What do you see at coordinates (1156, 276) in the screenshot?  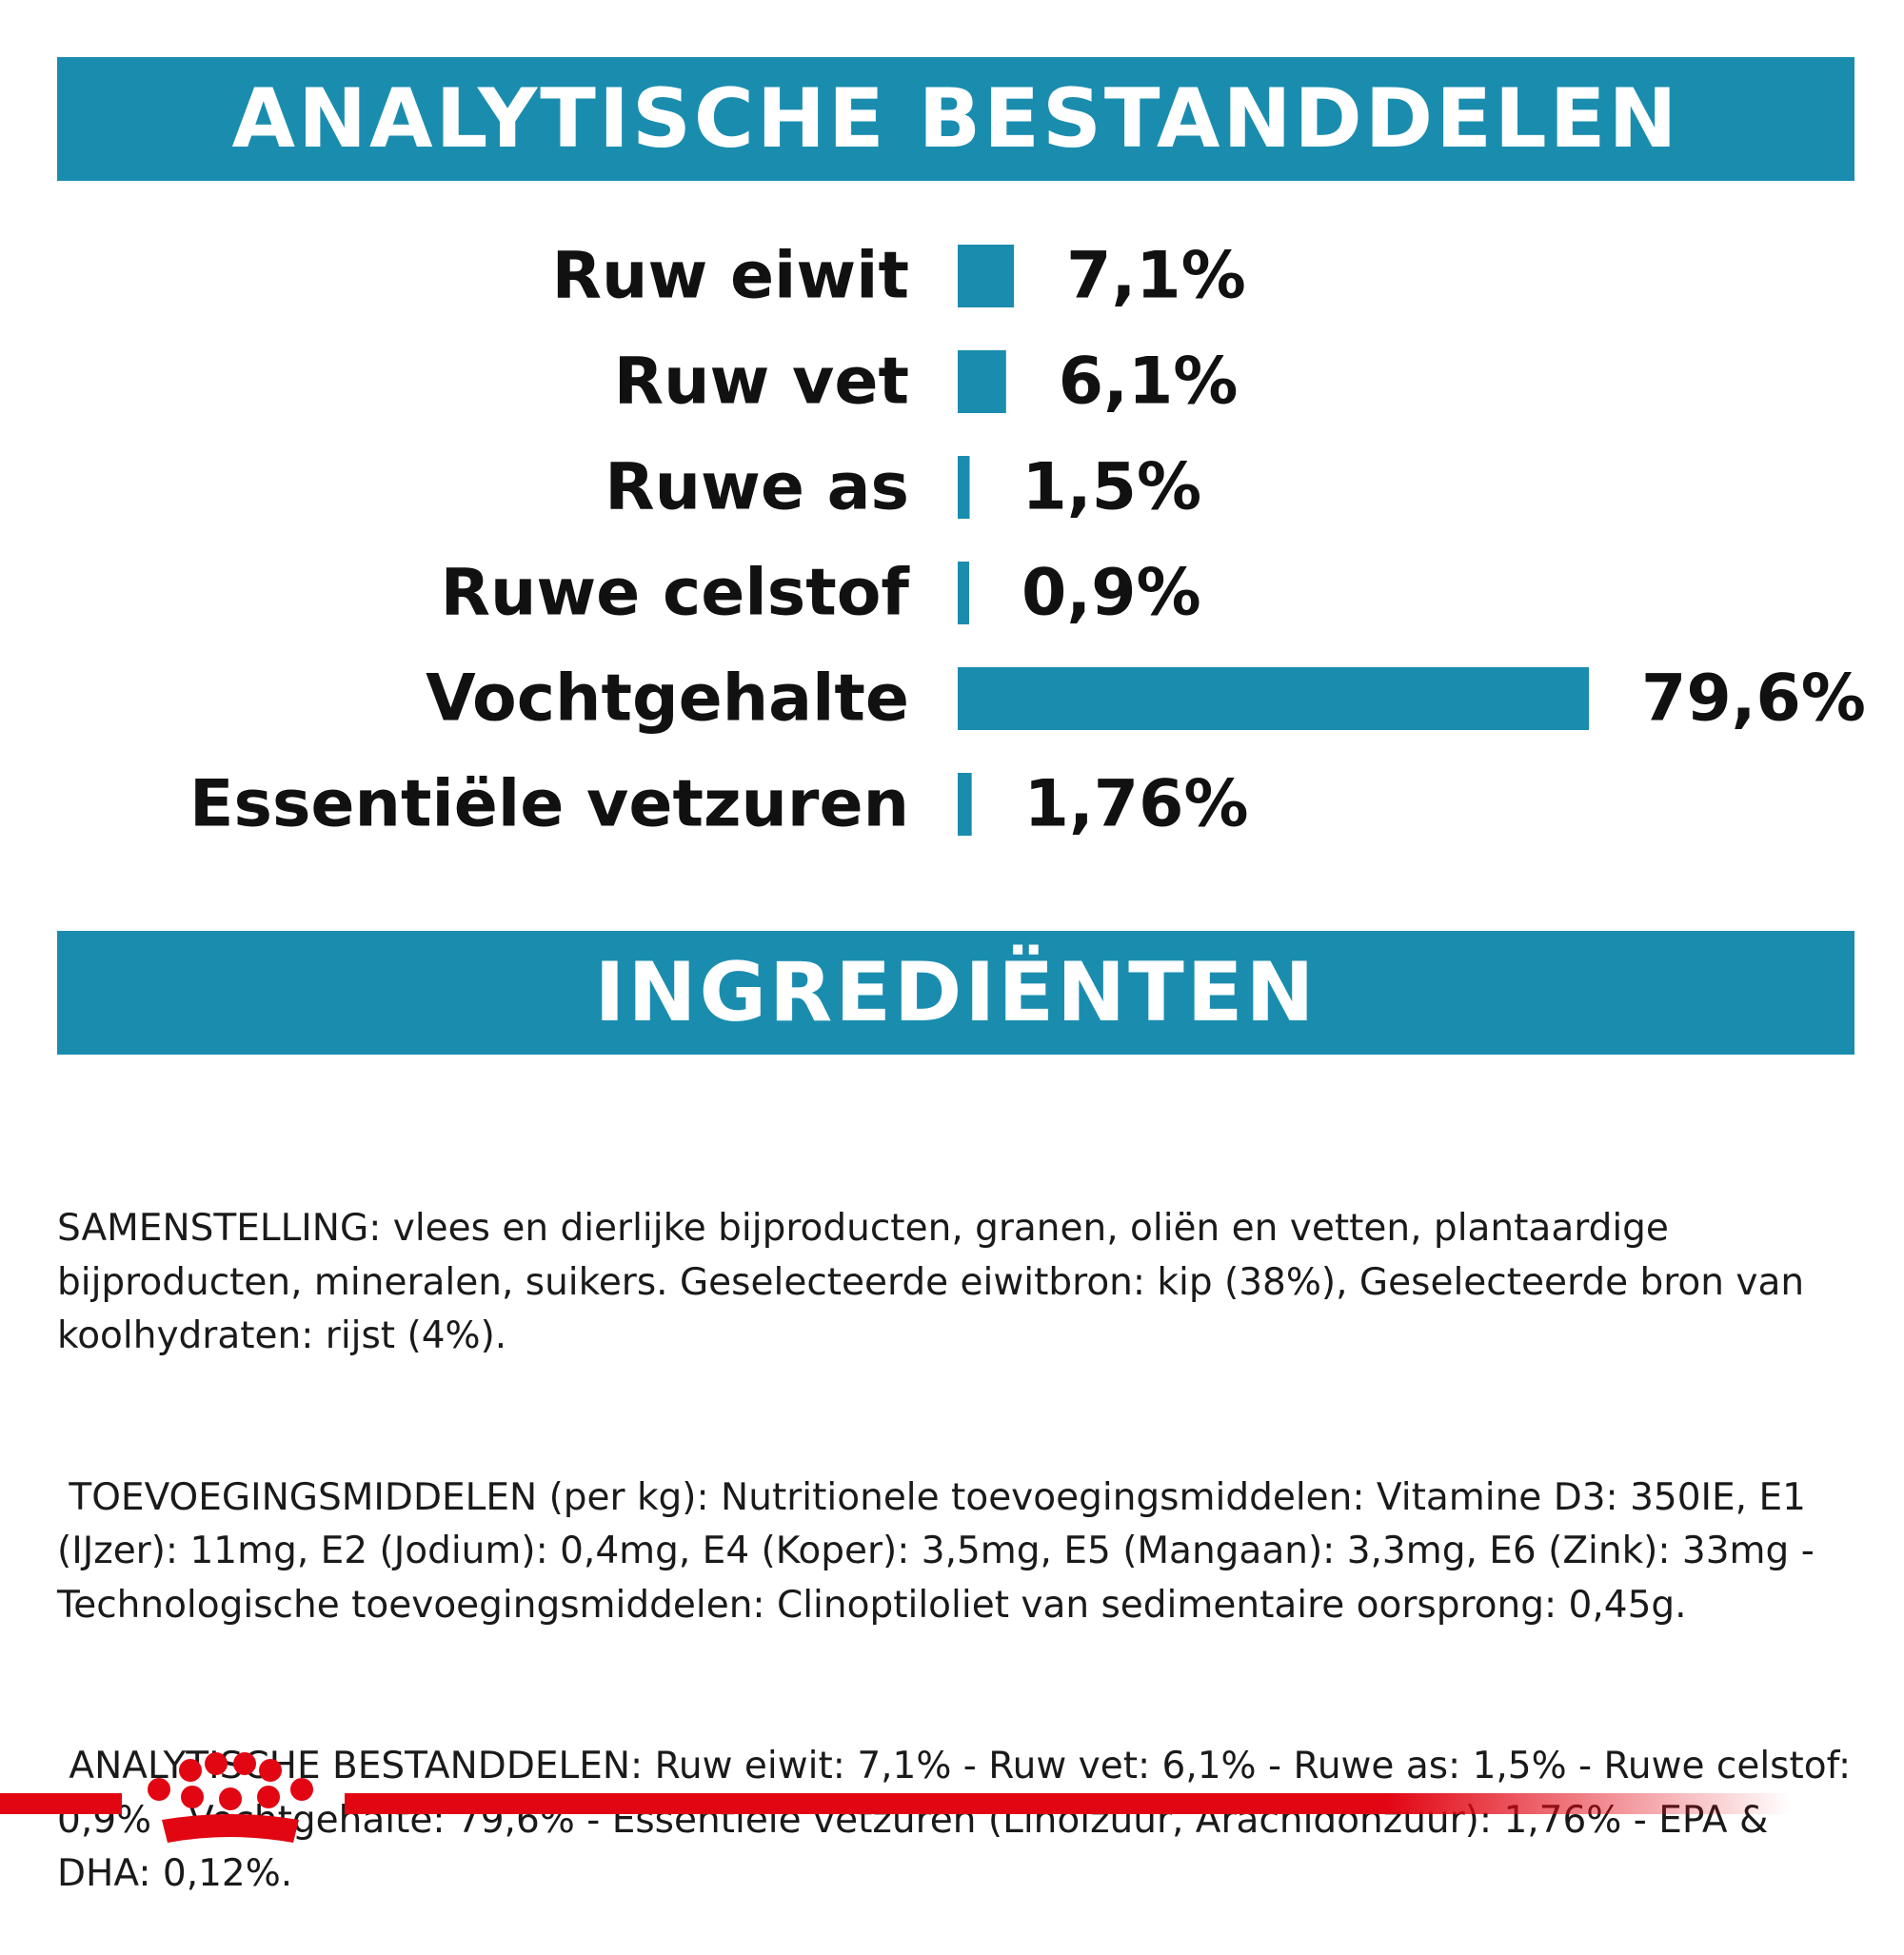 I see `value-label: 7,1%` at bounding box center [1156, 276].